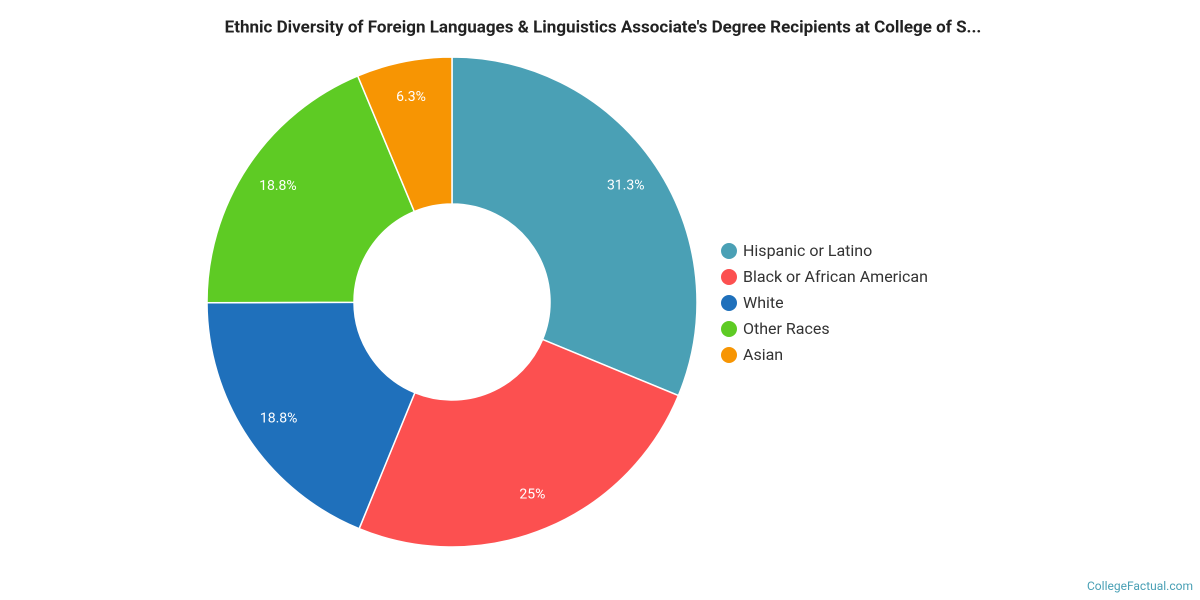 This screenshot has height=600, width=1200. Describe the element at coordinates (532, 495) in the screenshot. I see `slice-label: 25%` at that location.